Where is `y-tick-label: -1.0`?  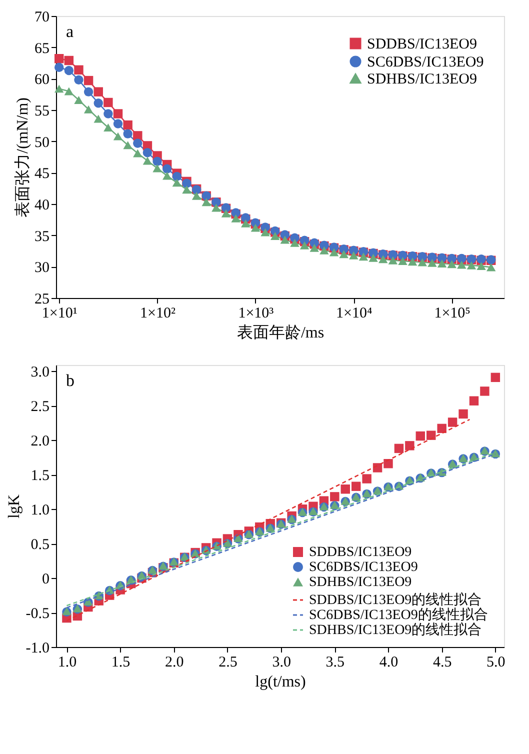
y-tick-label: -1.0 is located at coordinates (38, 648).